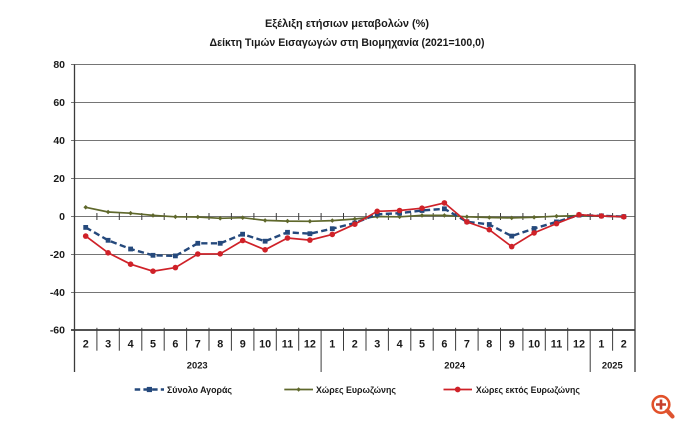 The image size is (680, 424). Describe the element at coordinates (528, 390) in the screenshot. I see `svg-text: Χώρες εκτός Ευρωζώνης` at that location.